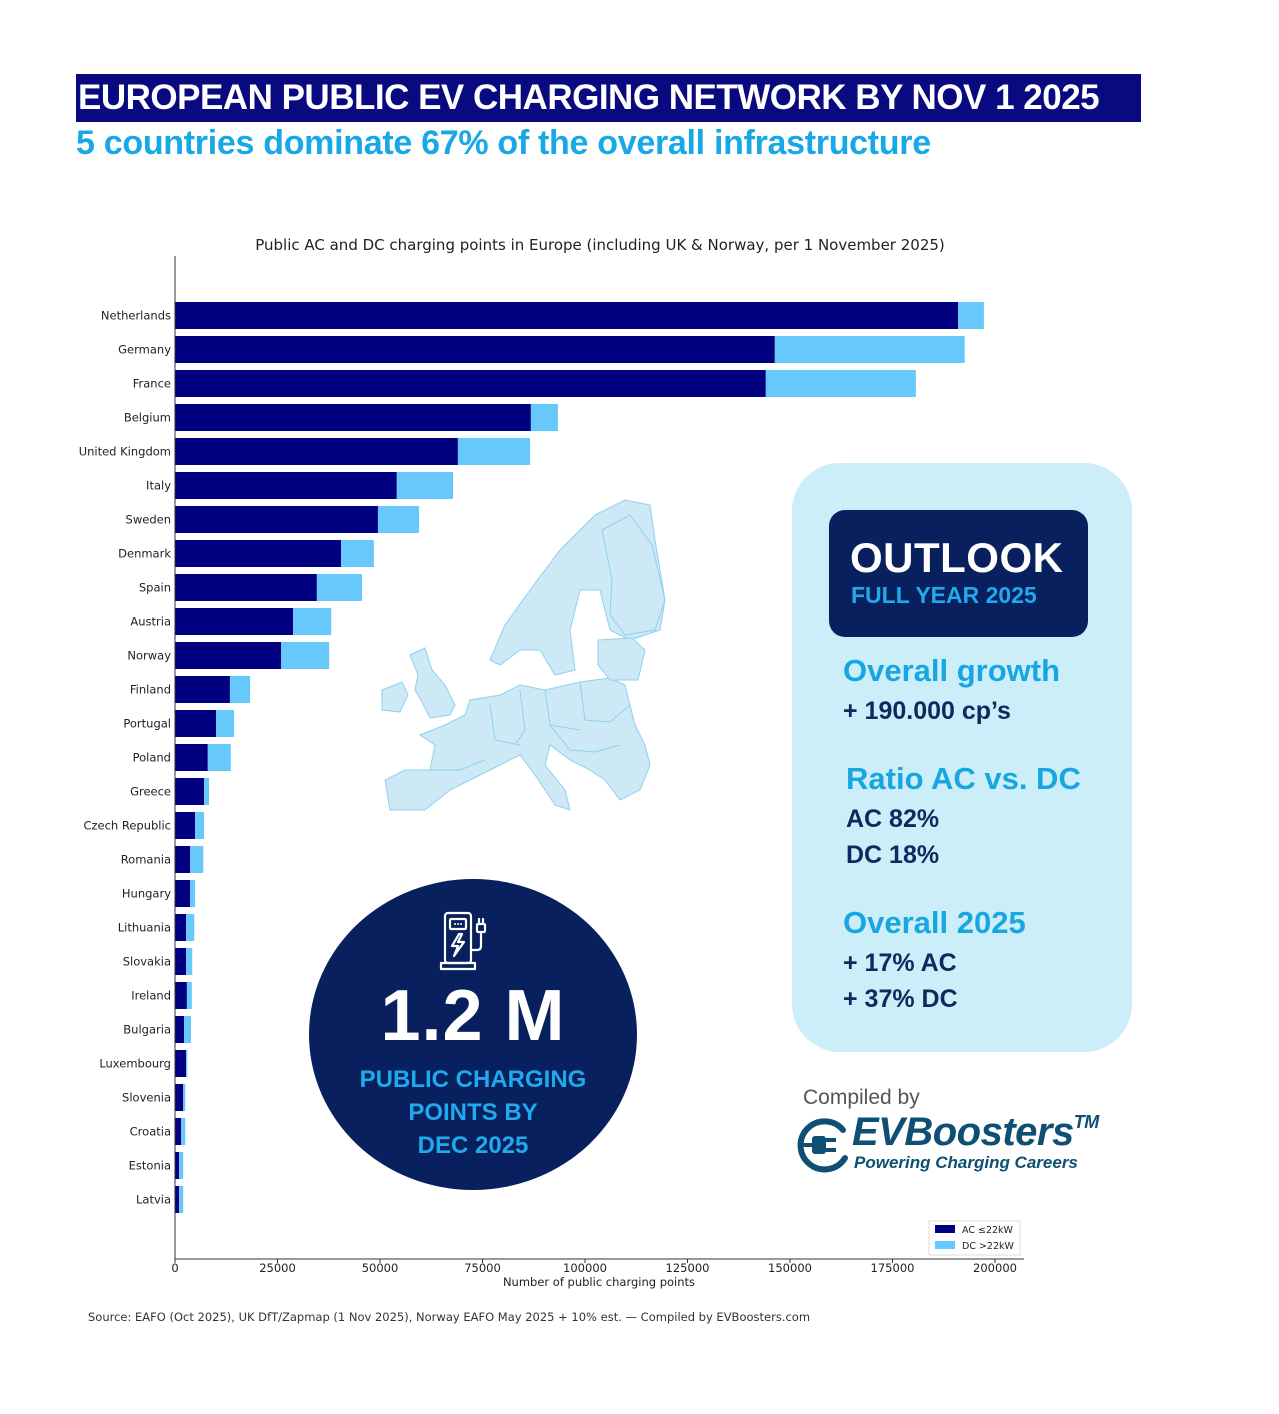  What do you see at coordinates (945, 1245) in the screenshot?
I see `legend-swatch-dc` at bounding box center [945, 1245].